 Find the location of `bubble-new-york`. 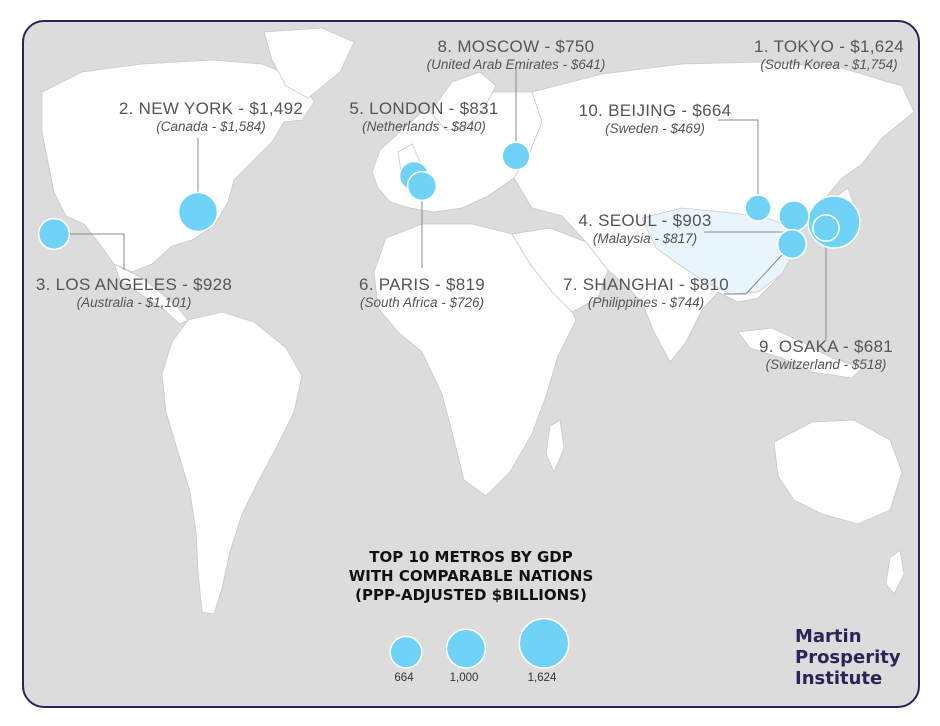

bubble-new-york is located at coordinates (198, 212).